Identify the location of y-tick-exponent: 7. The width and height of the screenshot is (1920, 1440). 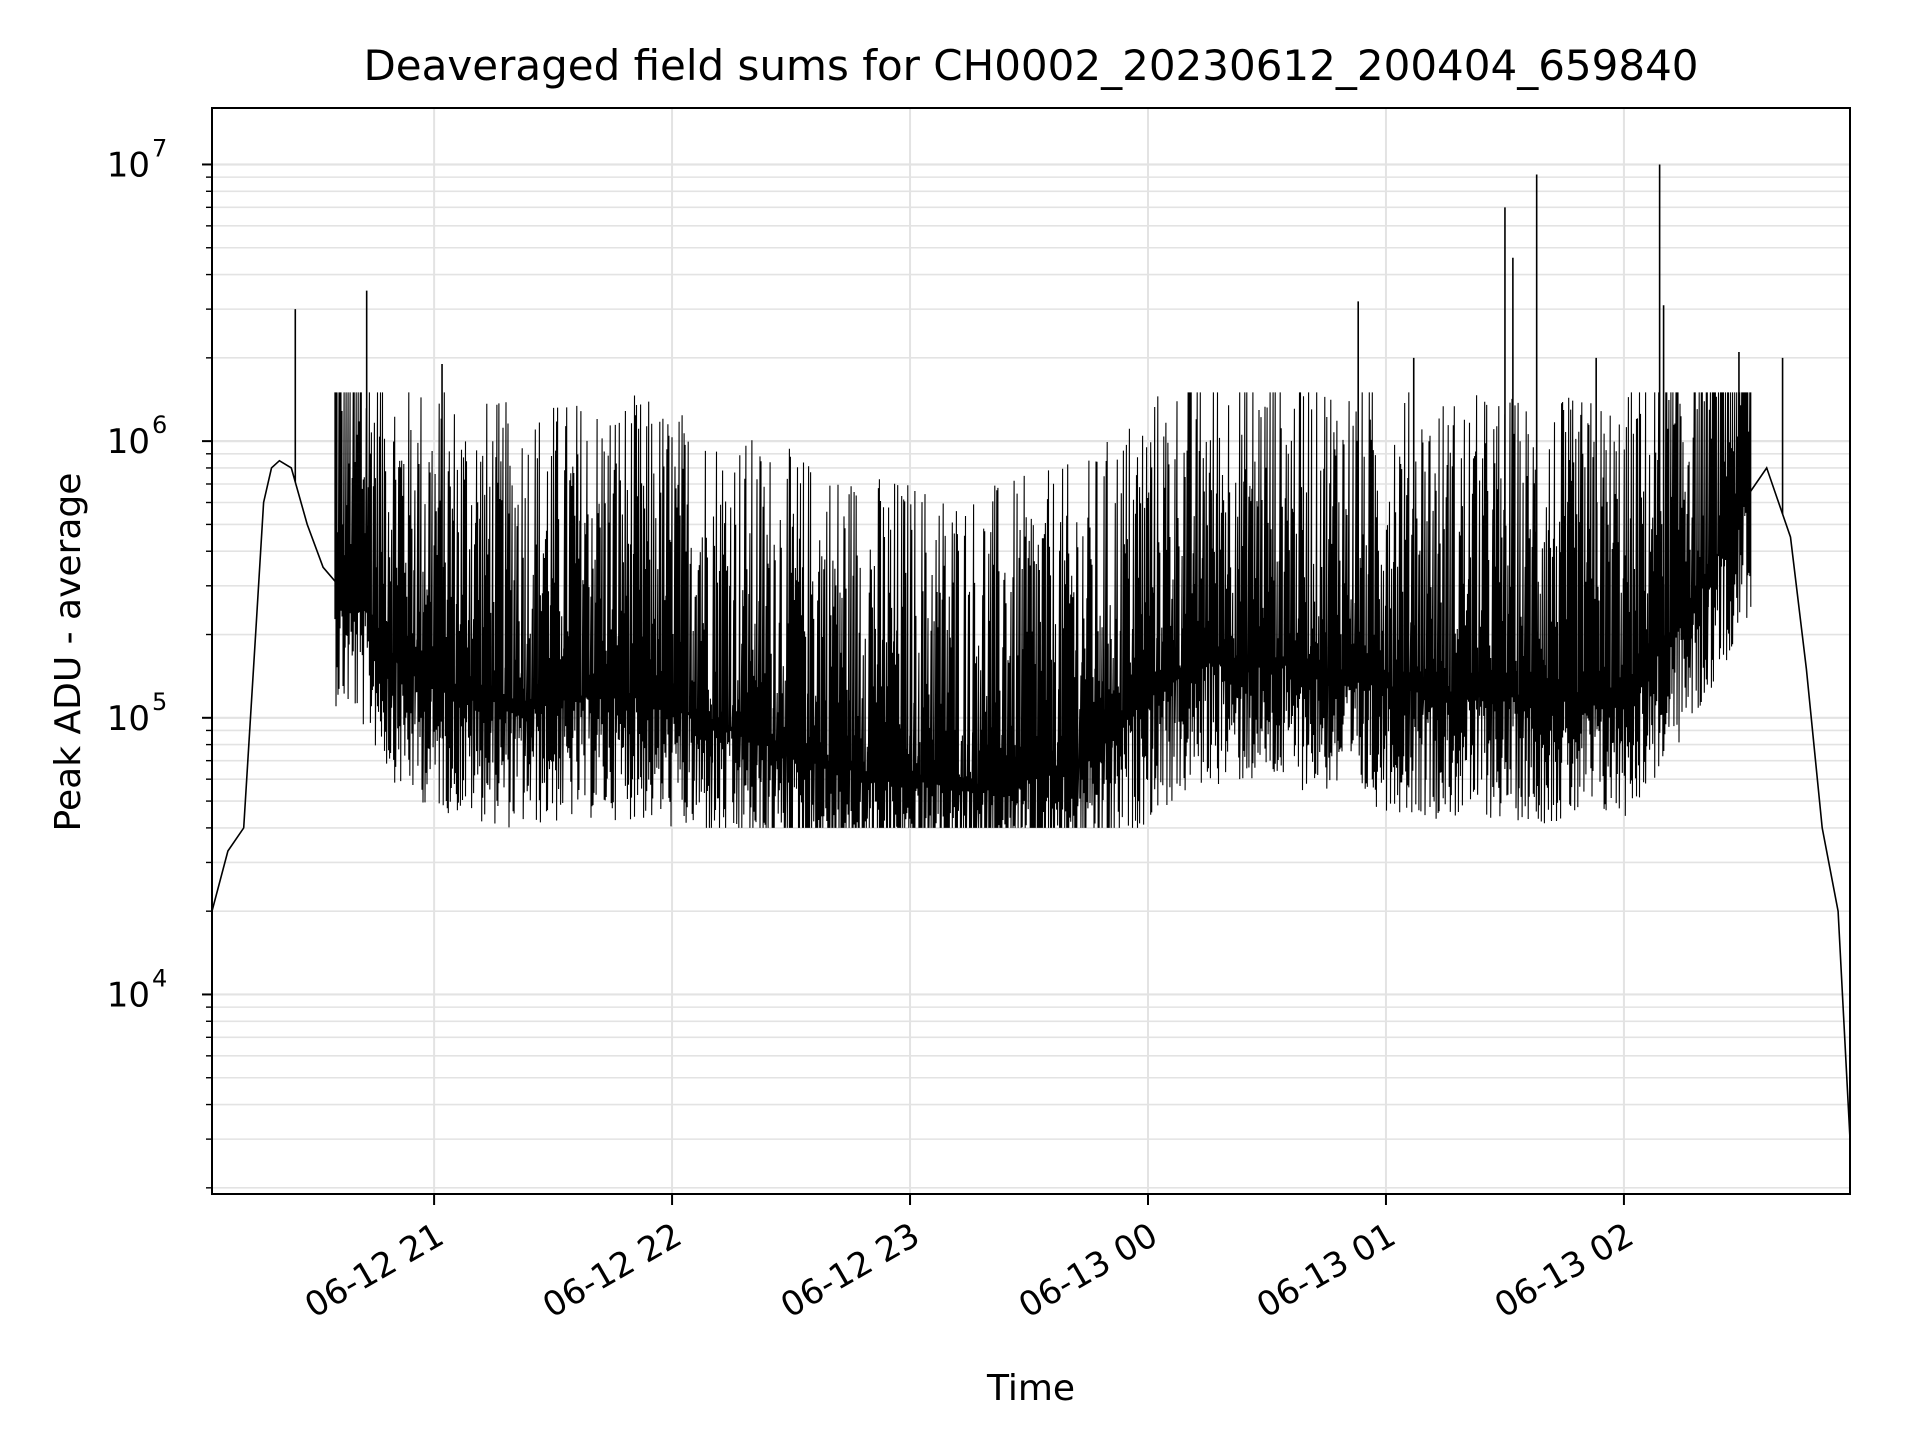
(159, 148).